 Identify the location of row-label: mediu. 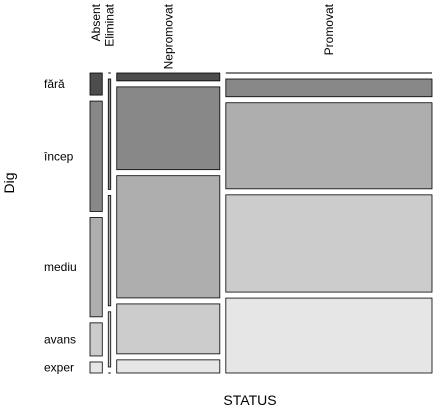
(60, 267).